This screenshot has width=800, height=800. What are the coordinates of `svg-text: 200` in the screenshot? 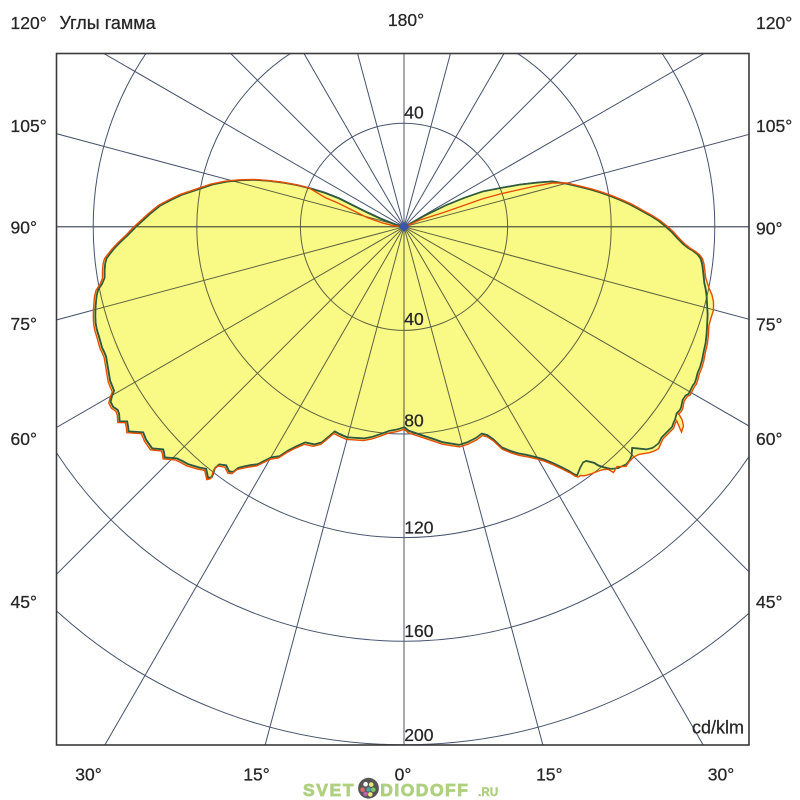 It's located at (418, 735).